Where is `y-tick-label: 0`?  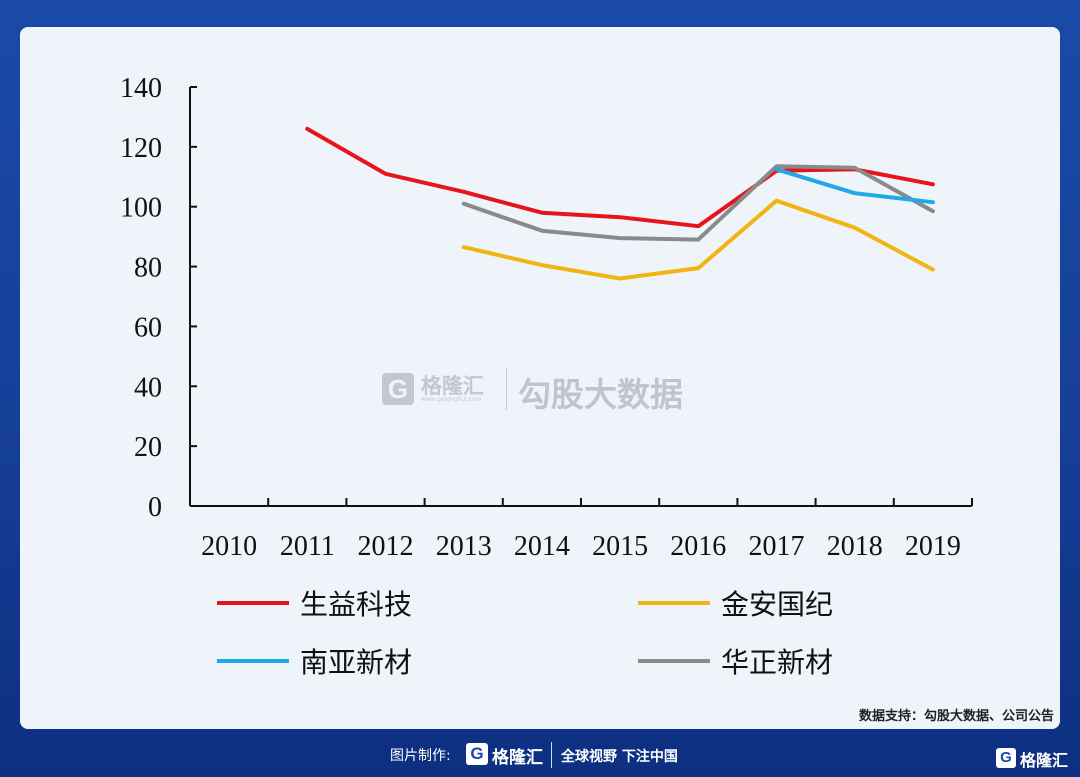 y-tick-label: 0 is located at coordinates (155, 507).